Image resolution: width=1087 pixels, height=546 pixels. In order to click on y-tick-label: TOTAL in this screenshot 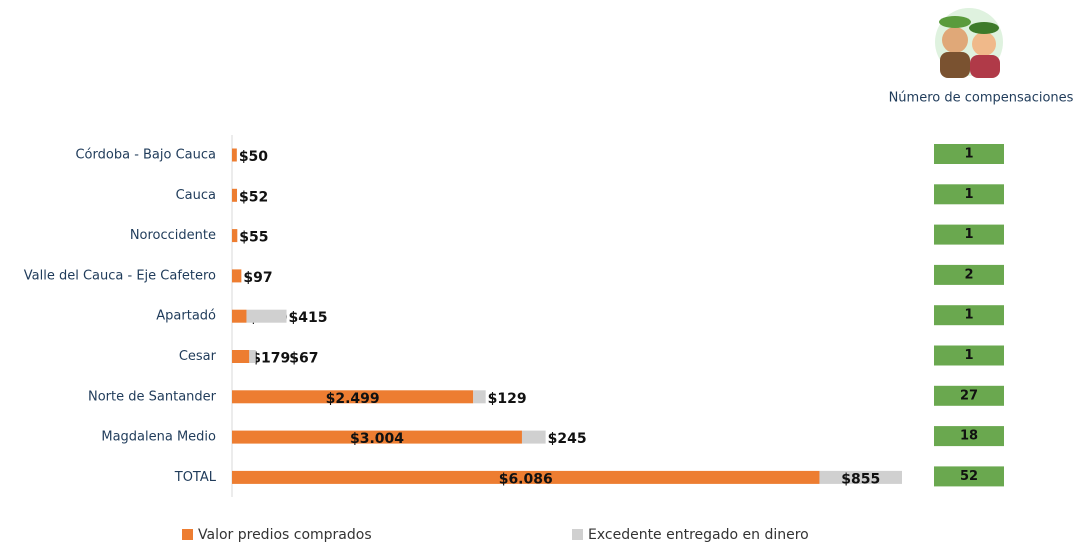, I will do `click(195, 477)`.